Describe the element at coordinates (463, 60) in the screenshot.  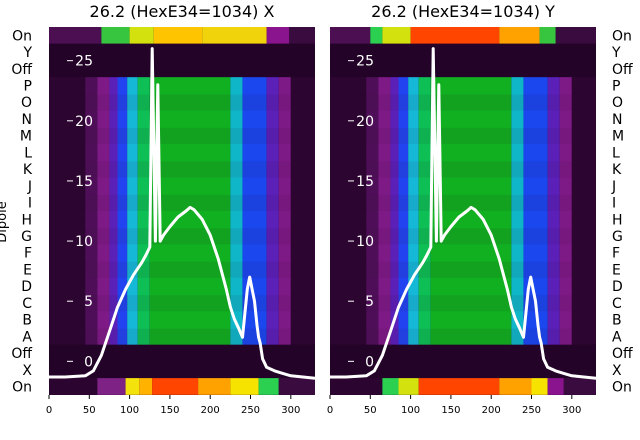
I see `heat-row-off-top` at that location.